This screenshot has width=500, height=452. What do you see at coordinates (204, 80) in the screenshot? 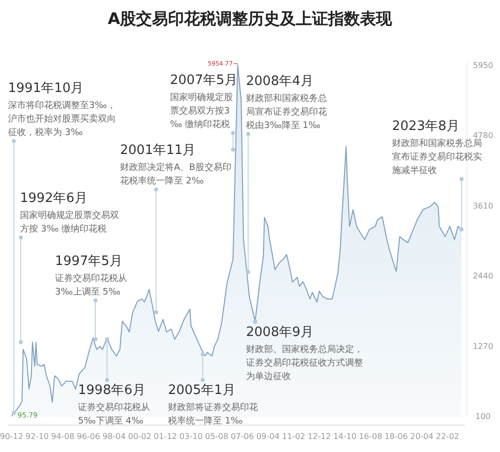
I see `annotation: 2007年5月` at bounding box center [204, 80].